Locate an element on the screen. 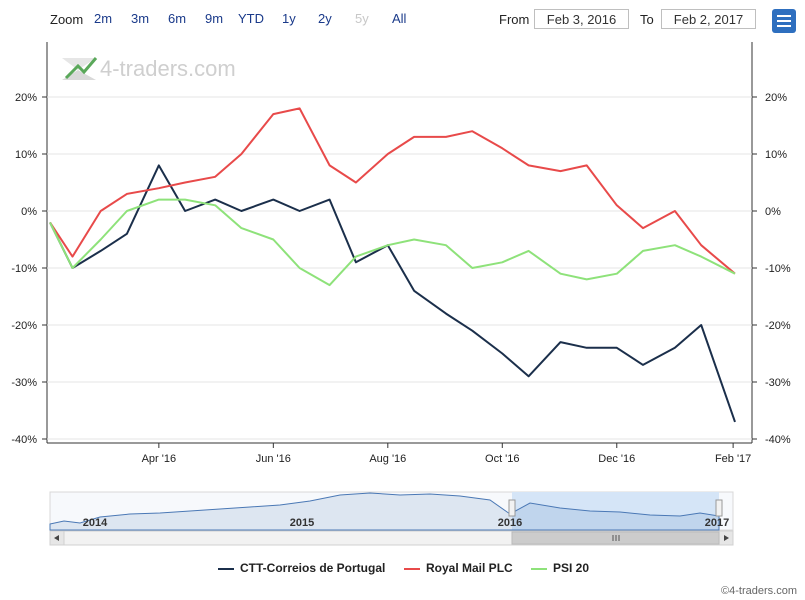  legend-item-ctt: CTT-Correios de Portugal is located at coordinates (301, 568).